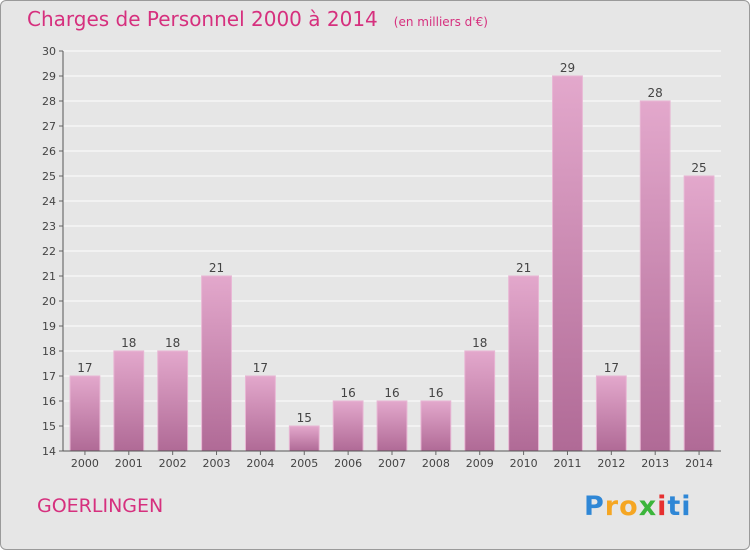 This screenshot has width=750, height=550. Describe the element at coordinates (129, 401) in the screenshot. I see `bar-2001` at that location.